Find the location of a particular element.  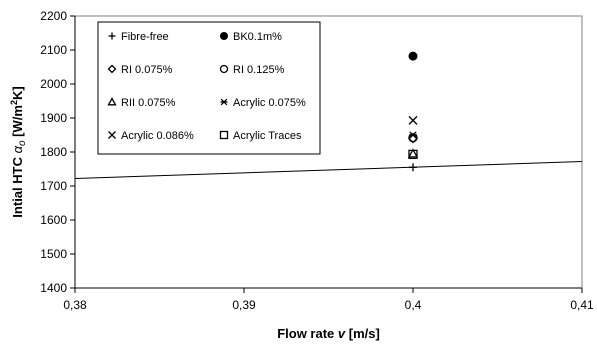

legend-marker-circle is located at coordinates (224, 69).